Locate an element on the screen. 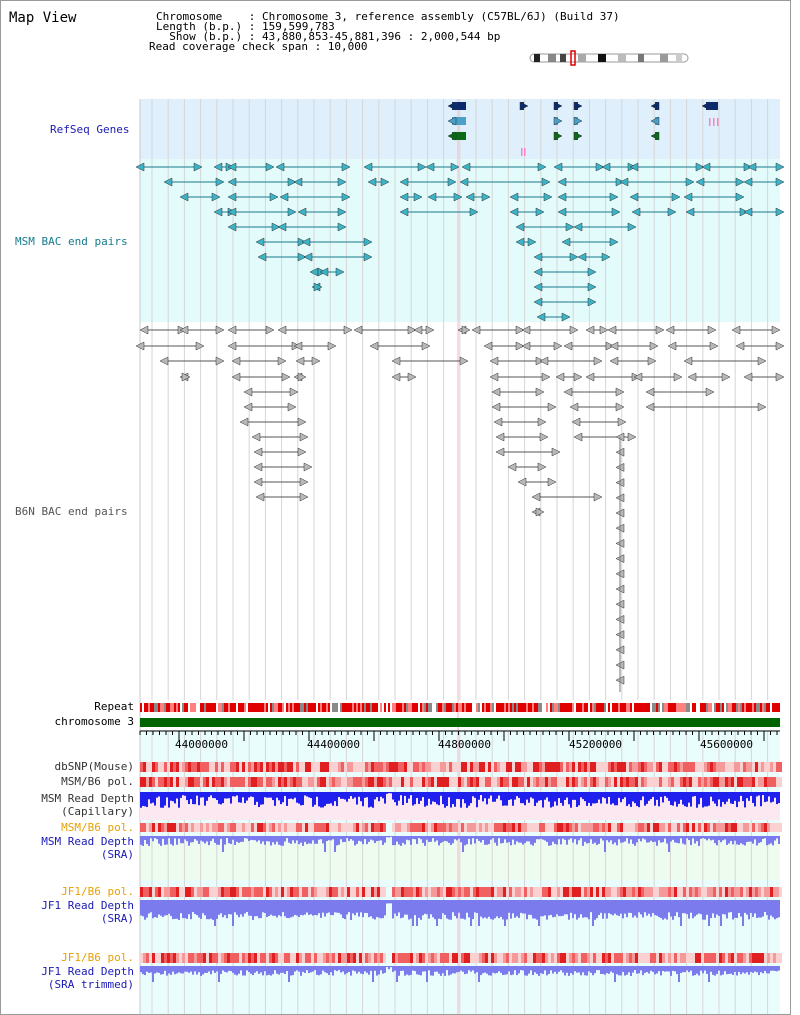  chromosome-ideogram is located at coordinates (609, 58).